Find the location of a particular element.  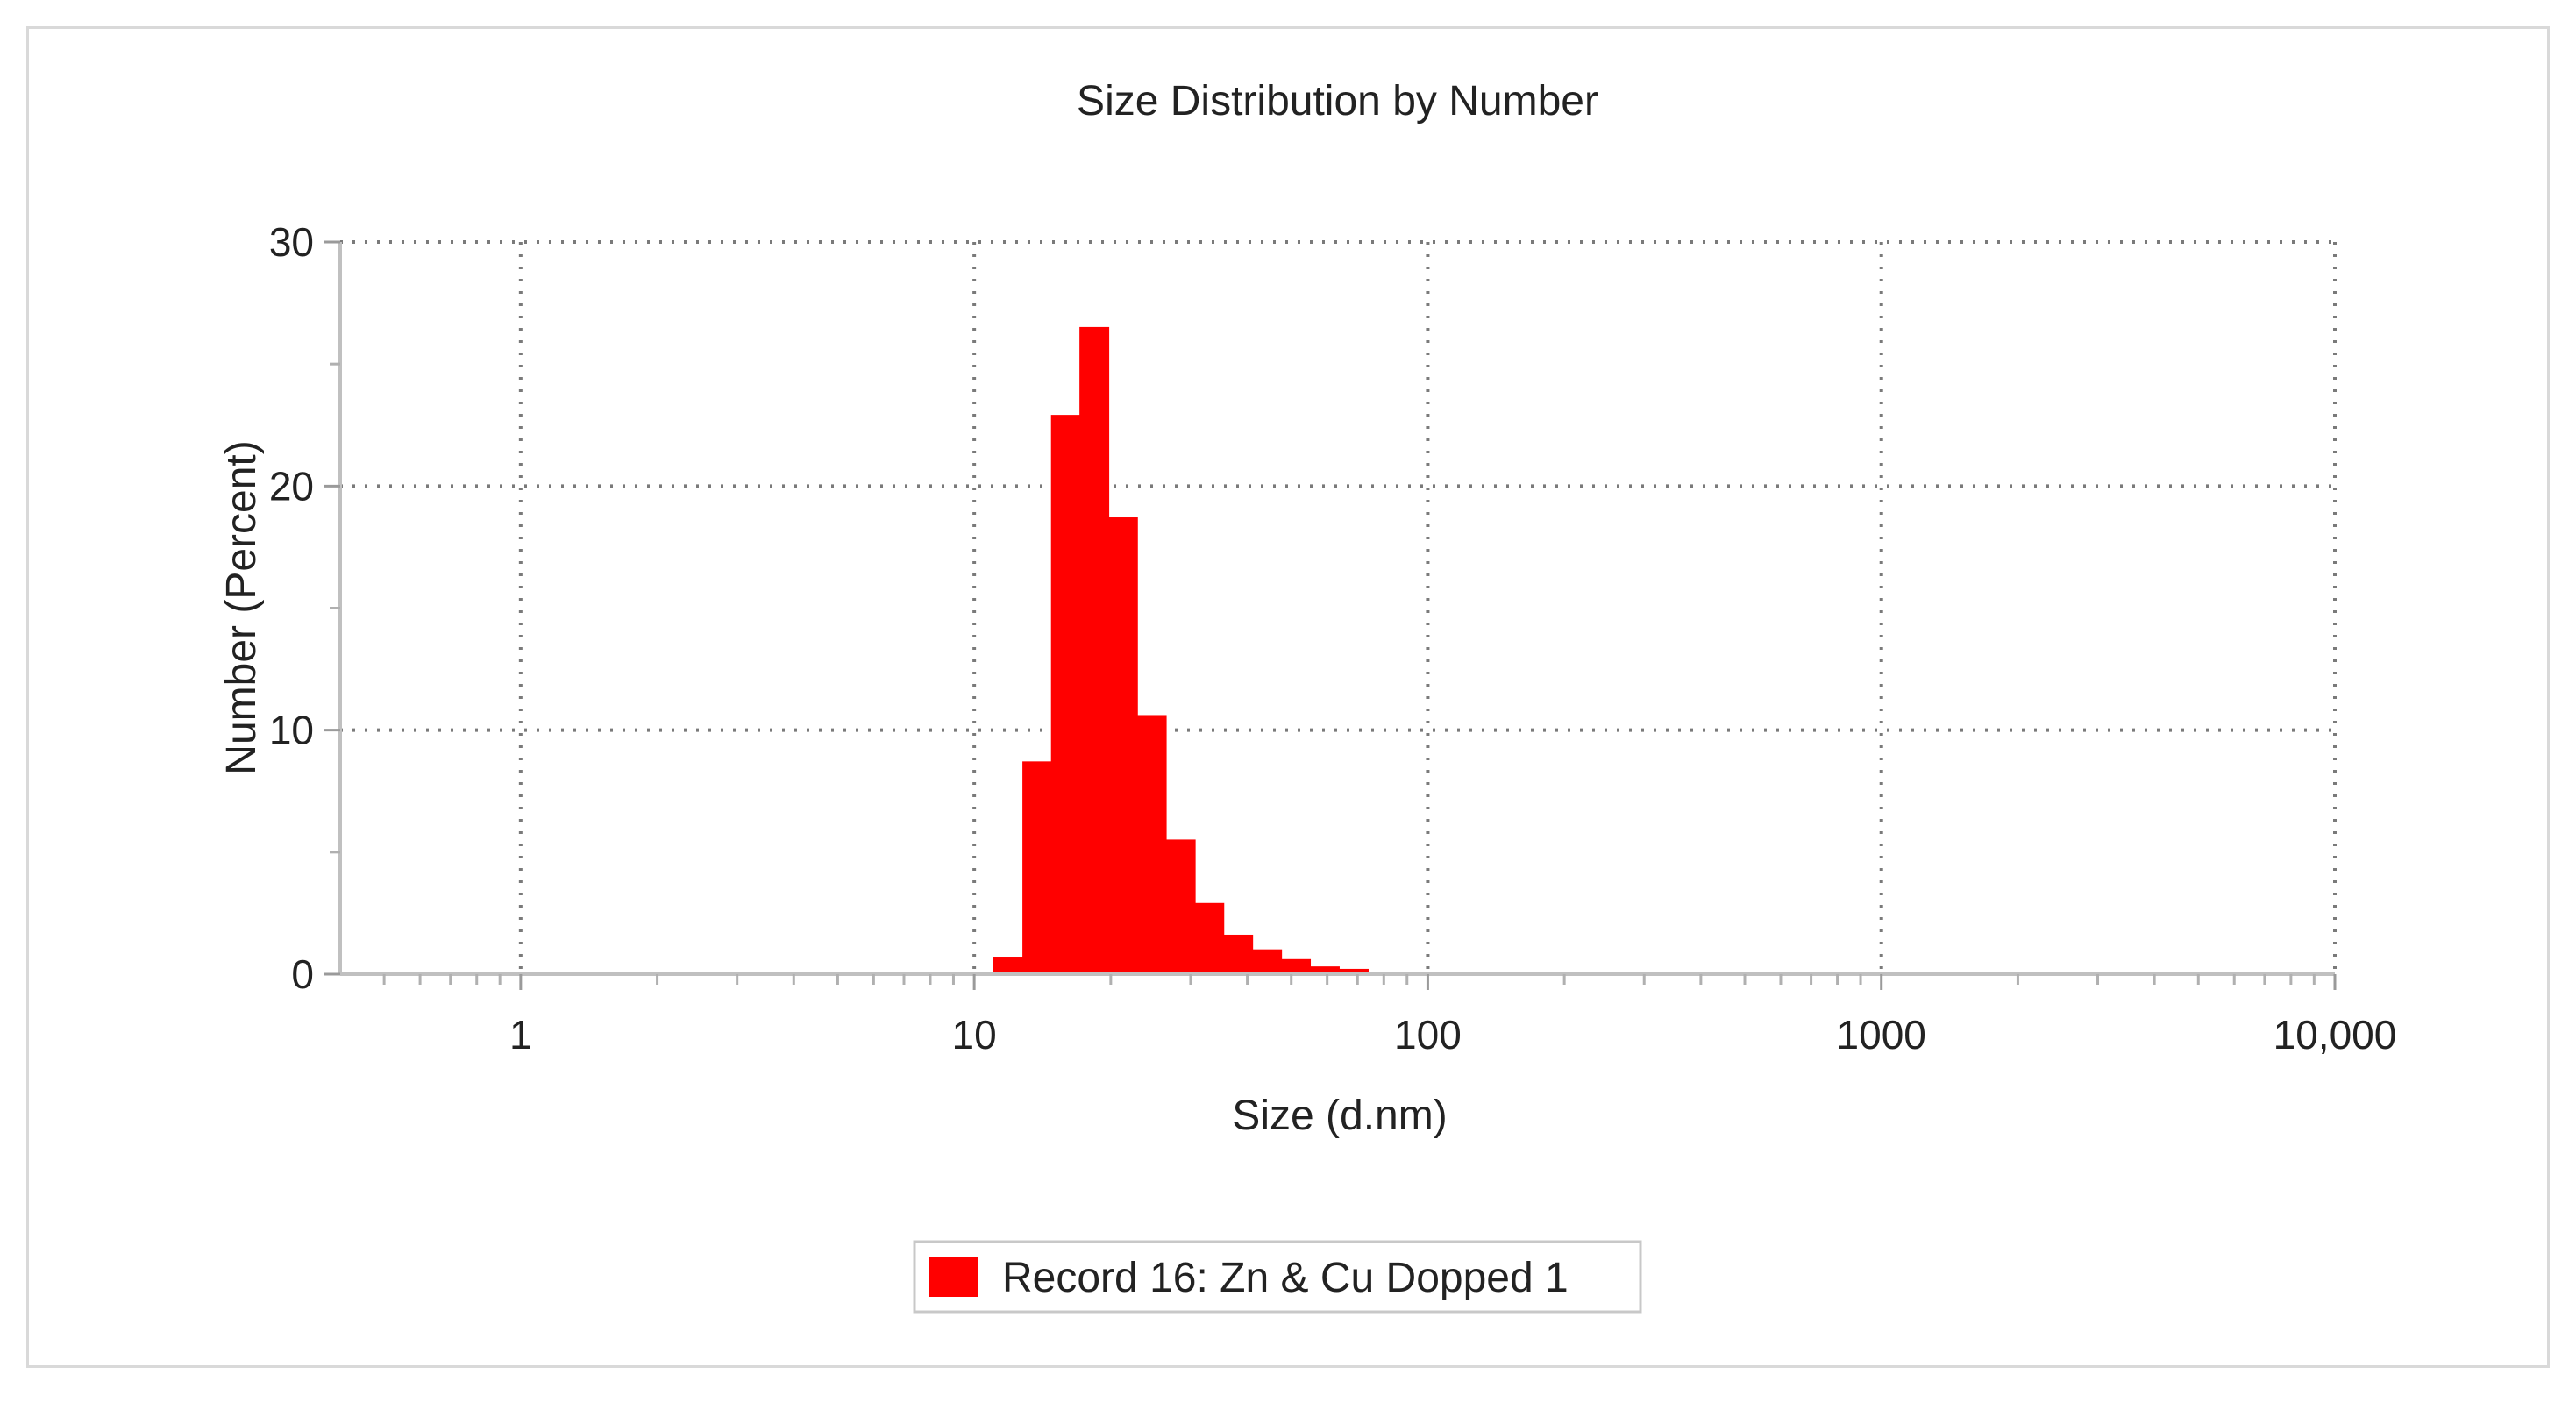

legend-box is located at coordinates (1277, 1277).